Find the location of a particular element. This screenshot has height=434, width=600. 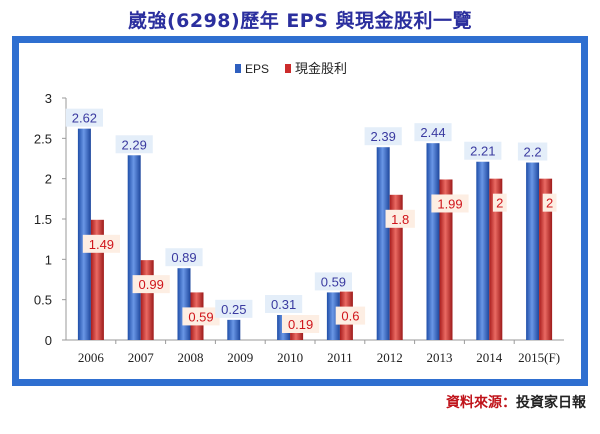

dividend-data-label: 0.59 is located at coordinates (200, 316).